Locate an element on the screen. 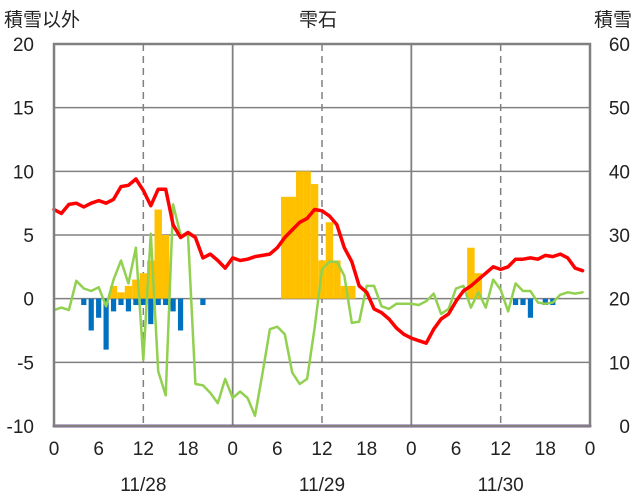 The height and width of the screenshot is (501, 636). y-left-tick-label: -10 is located at coordinates (20, 427).